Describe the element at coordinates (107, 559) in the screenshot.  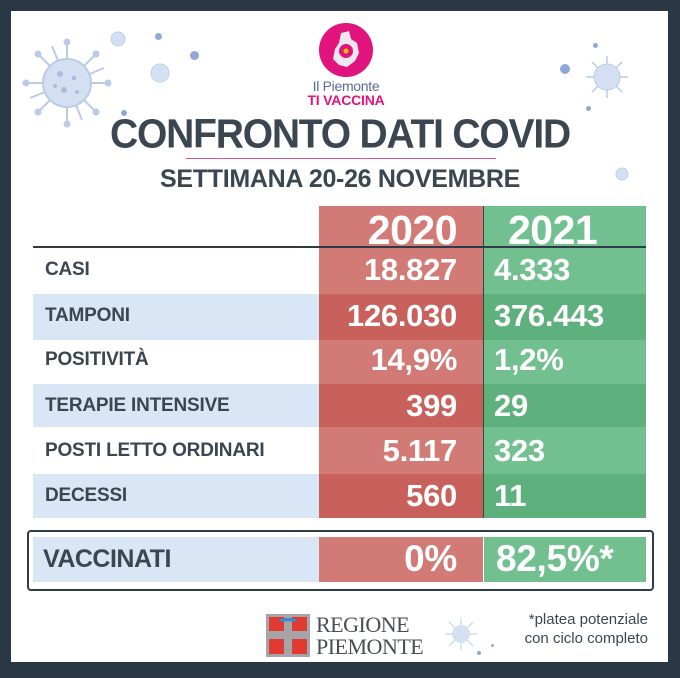
I see `vaccinati-label: VACCINATI` at that location.